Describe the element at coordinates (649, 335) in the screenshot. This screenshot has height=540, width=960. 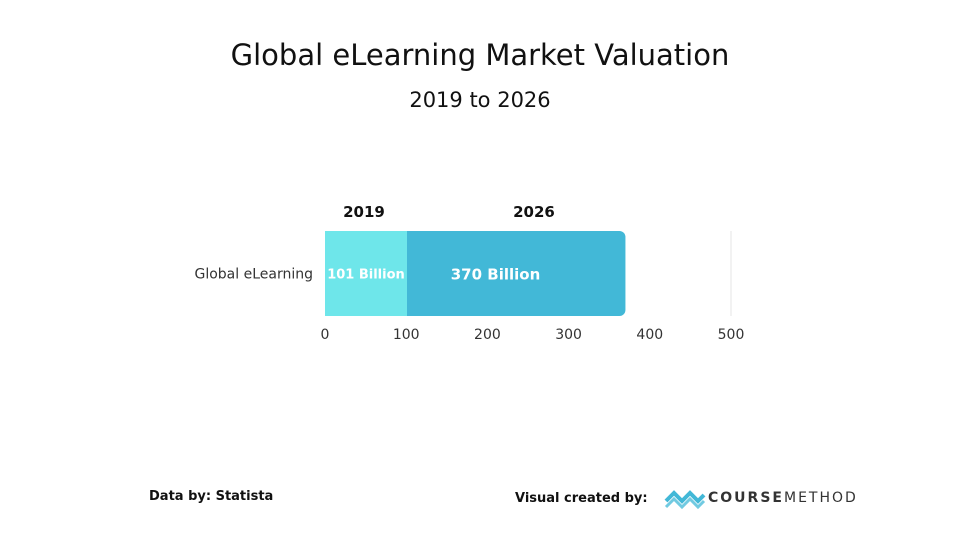
I see `x-tick-label: 400` at that location.